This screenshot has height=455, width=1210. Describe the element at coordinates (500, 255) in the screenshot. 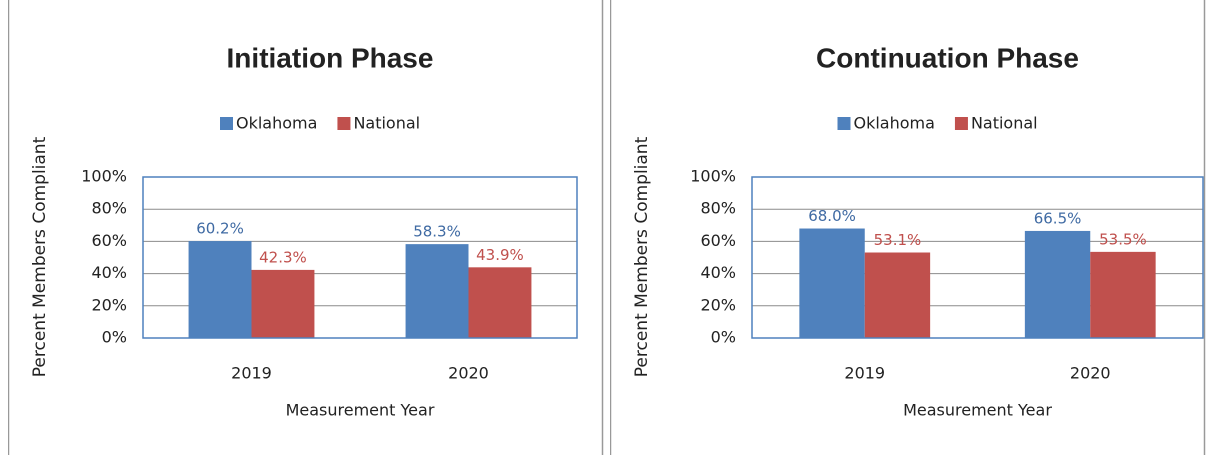

I see `value-label: 43.9%` at that location.